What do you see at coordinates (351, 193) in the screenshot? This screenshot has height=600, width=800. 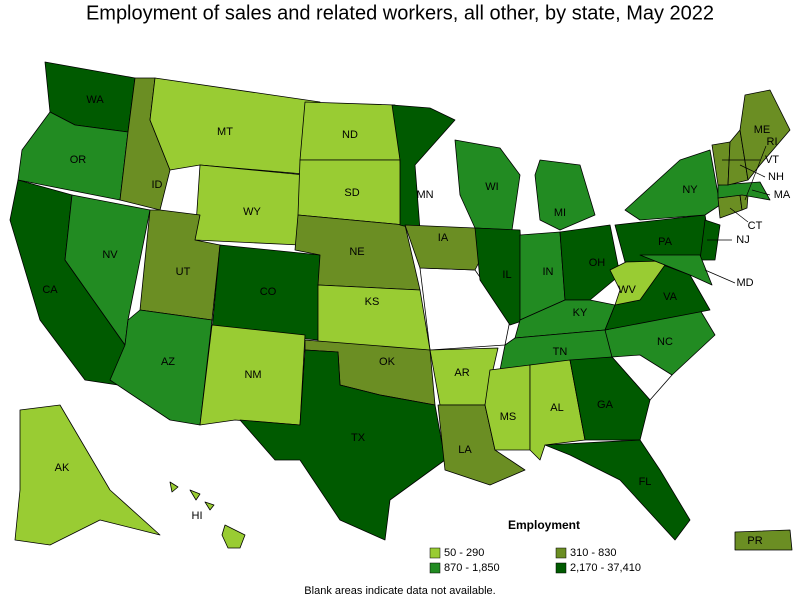 I see `state-label: SD` at bounding box center [351, 193].